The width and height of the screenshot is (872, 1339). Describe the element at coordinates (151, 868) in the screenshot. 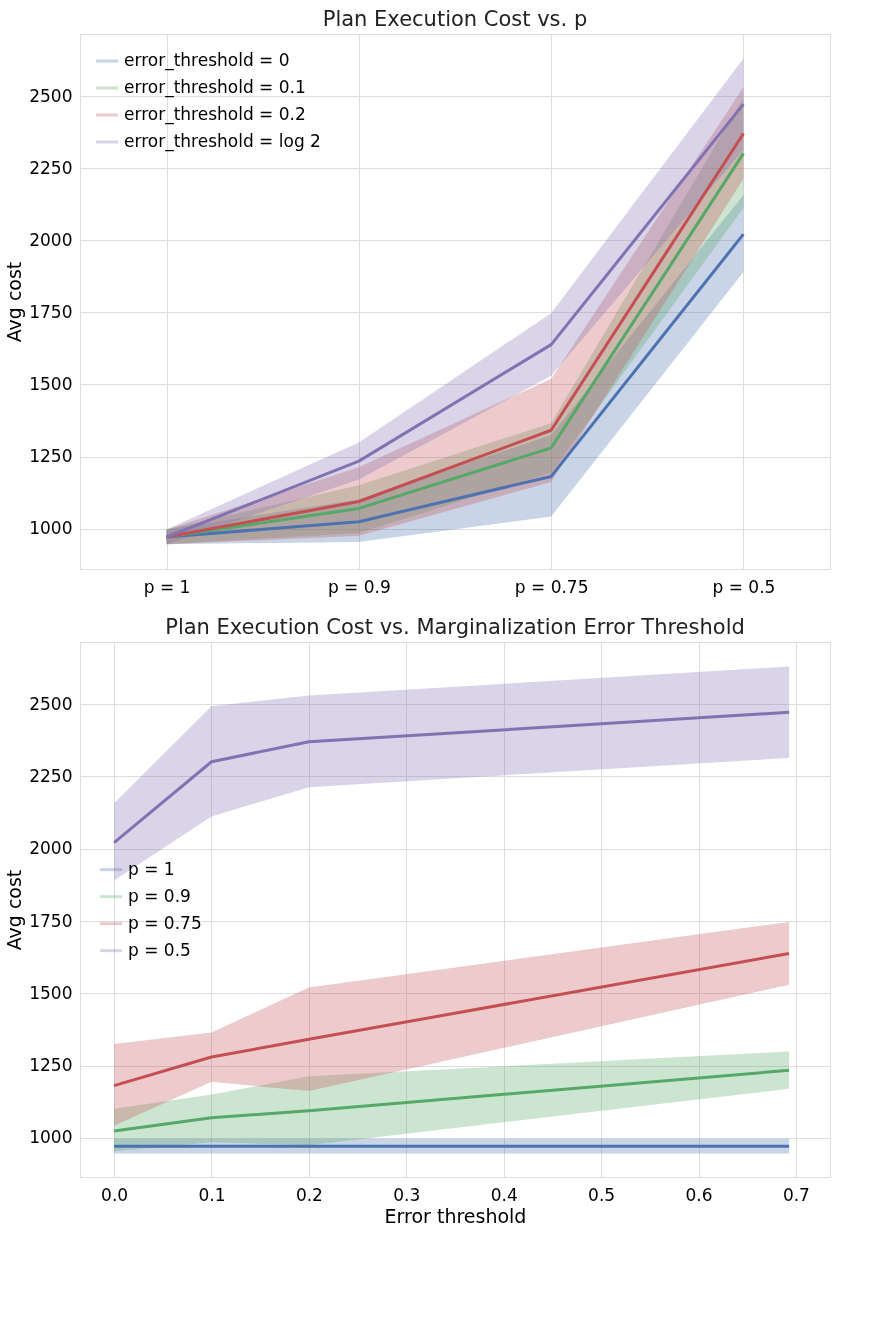

I see `legend-label: p = 1` at that location.